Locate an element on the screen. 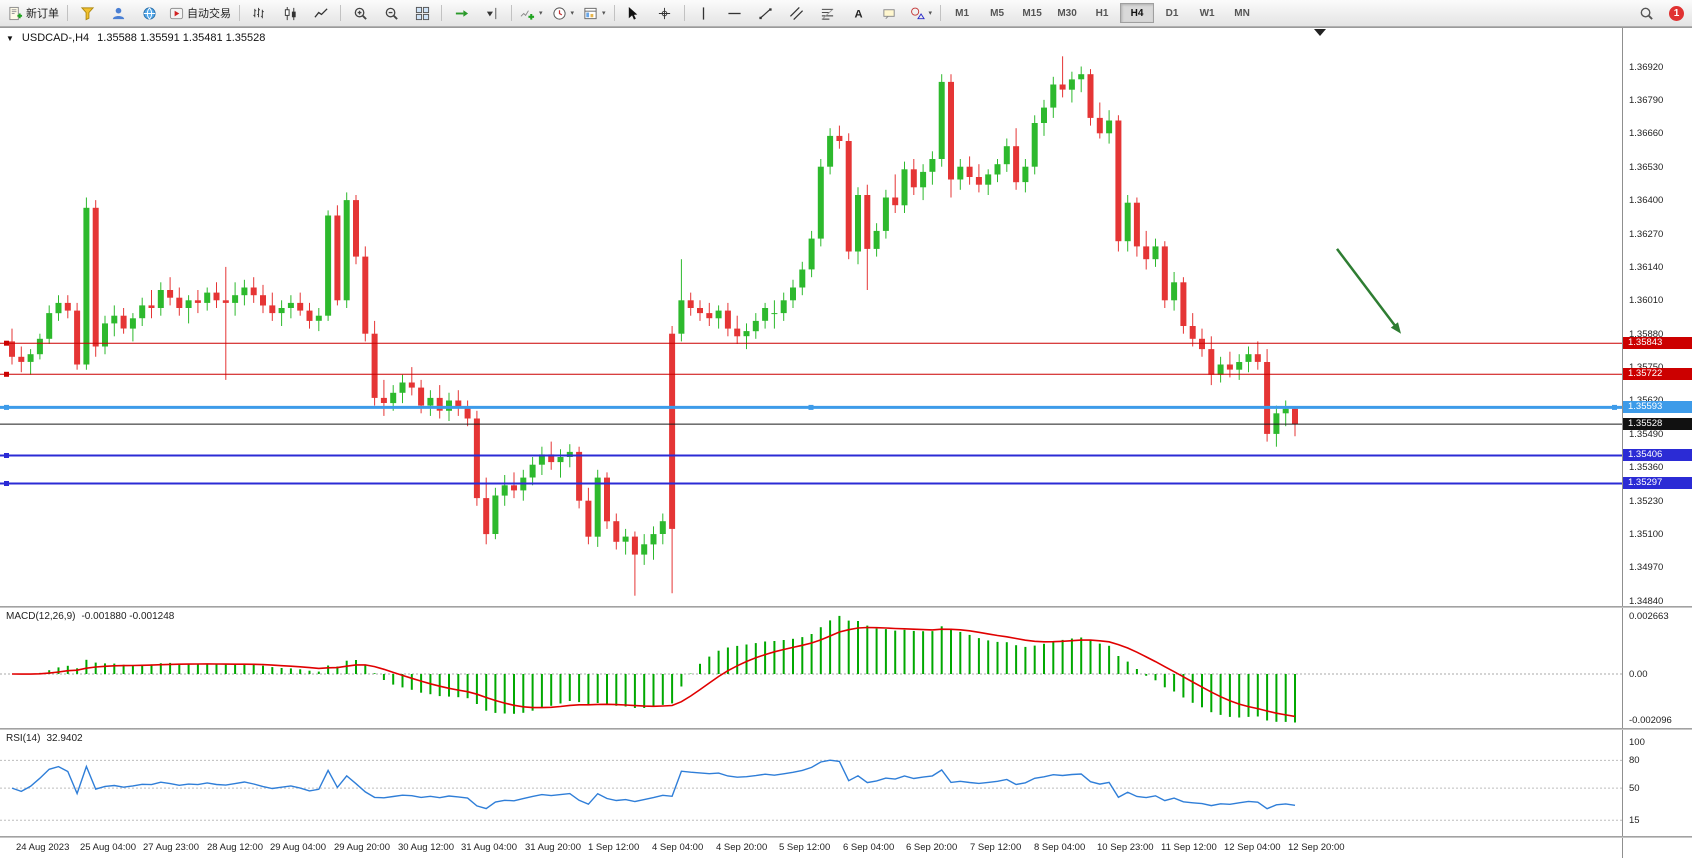 This screenshot has height=858, width=1692. vertical-line-button is located at coordinates (704, 13).